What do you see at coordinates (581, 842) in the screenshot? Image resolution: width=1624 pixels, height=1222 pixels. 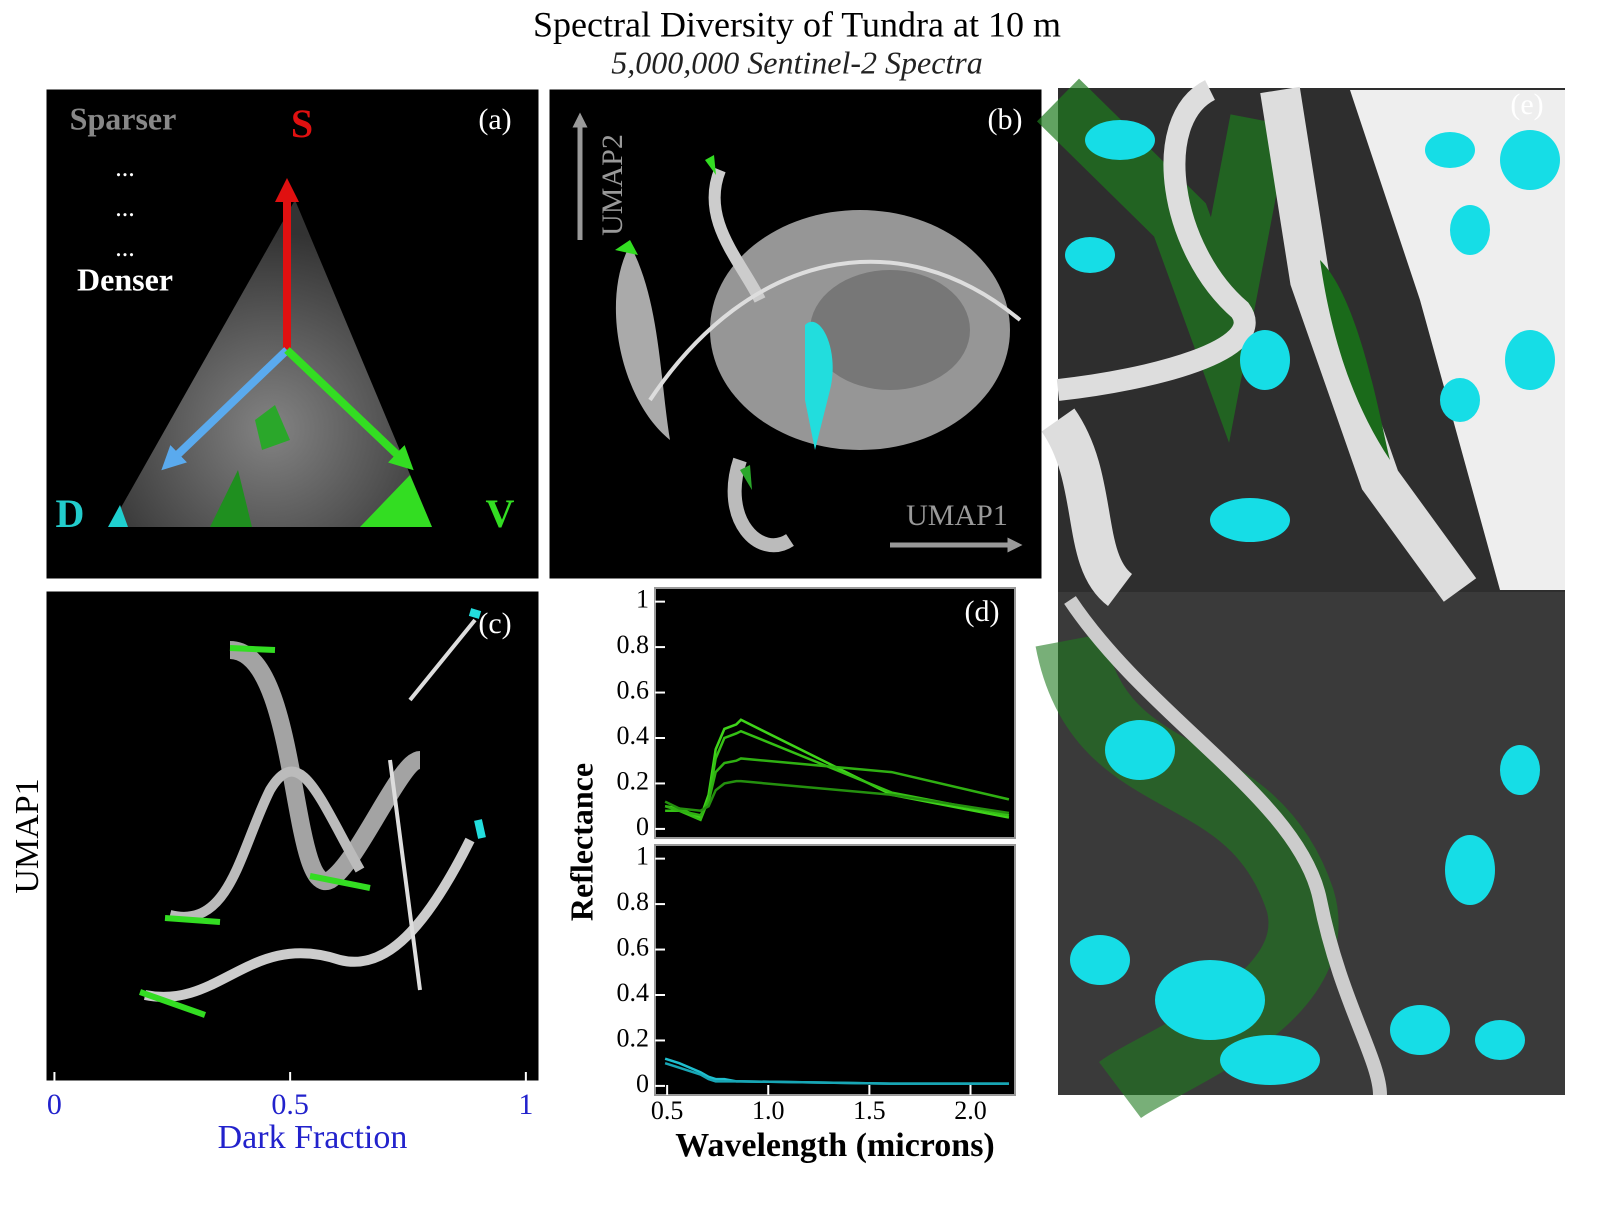 I see `y-axis-label: Reflectance` at bounding box center [581, 842].